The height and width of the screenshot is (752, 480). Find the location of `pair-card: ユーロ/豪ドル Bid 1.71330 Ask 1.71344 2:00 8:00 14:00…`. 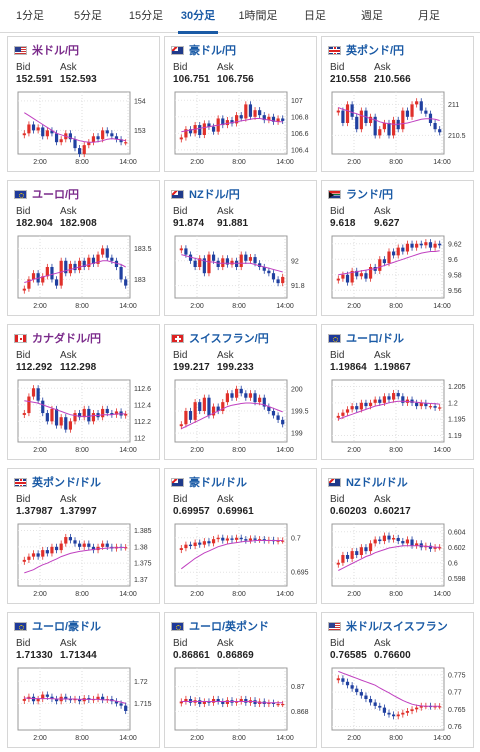

pair-card: ユーロ/豪ドル Bid 1.71330 Ask 1.71344 2:00 8:00 14:00… is located at coordinates (83, 680).